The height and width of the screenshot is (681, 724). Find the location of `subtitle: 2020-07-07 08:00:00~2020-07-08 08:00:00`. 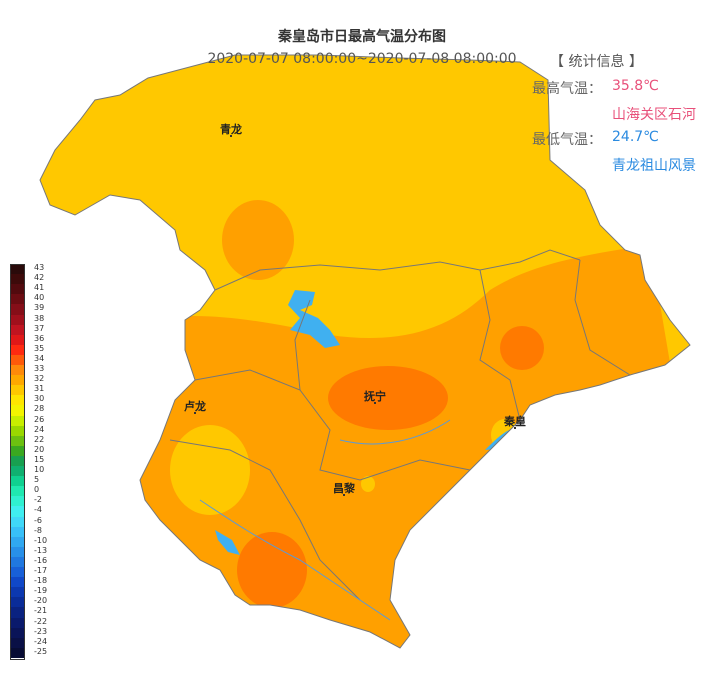

subtitle: 2020-07-07 08:00:00~2020-07-08 08:00:00 is located at coordinates (362, 59).